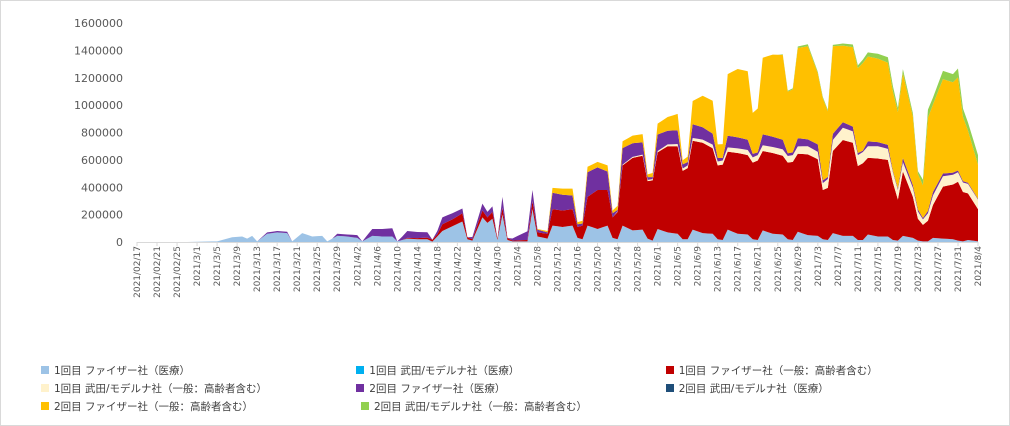 Image resolution: width=1010 pixels, height=426 pixels. What do you see at coordinates (198, 370) in the screenshot?
I see `legend-item: 1回目 ファイザー社（医療）` at bounding box center [198, 370].